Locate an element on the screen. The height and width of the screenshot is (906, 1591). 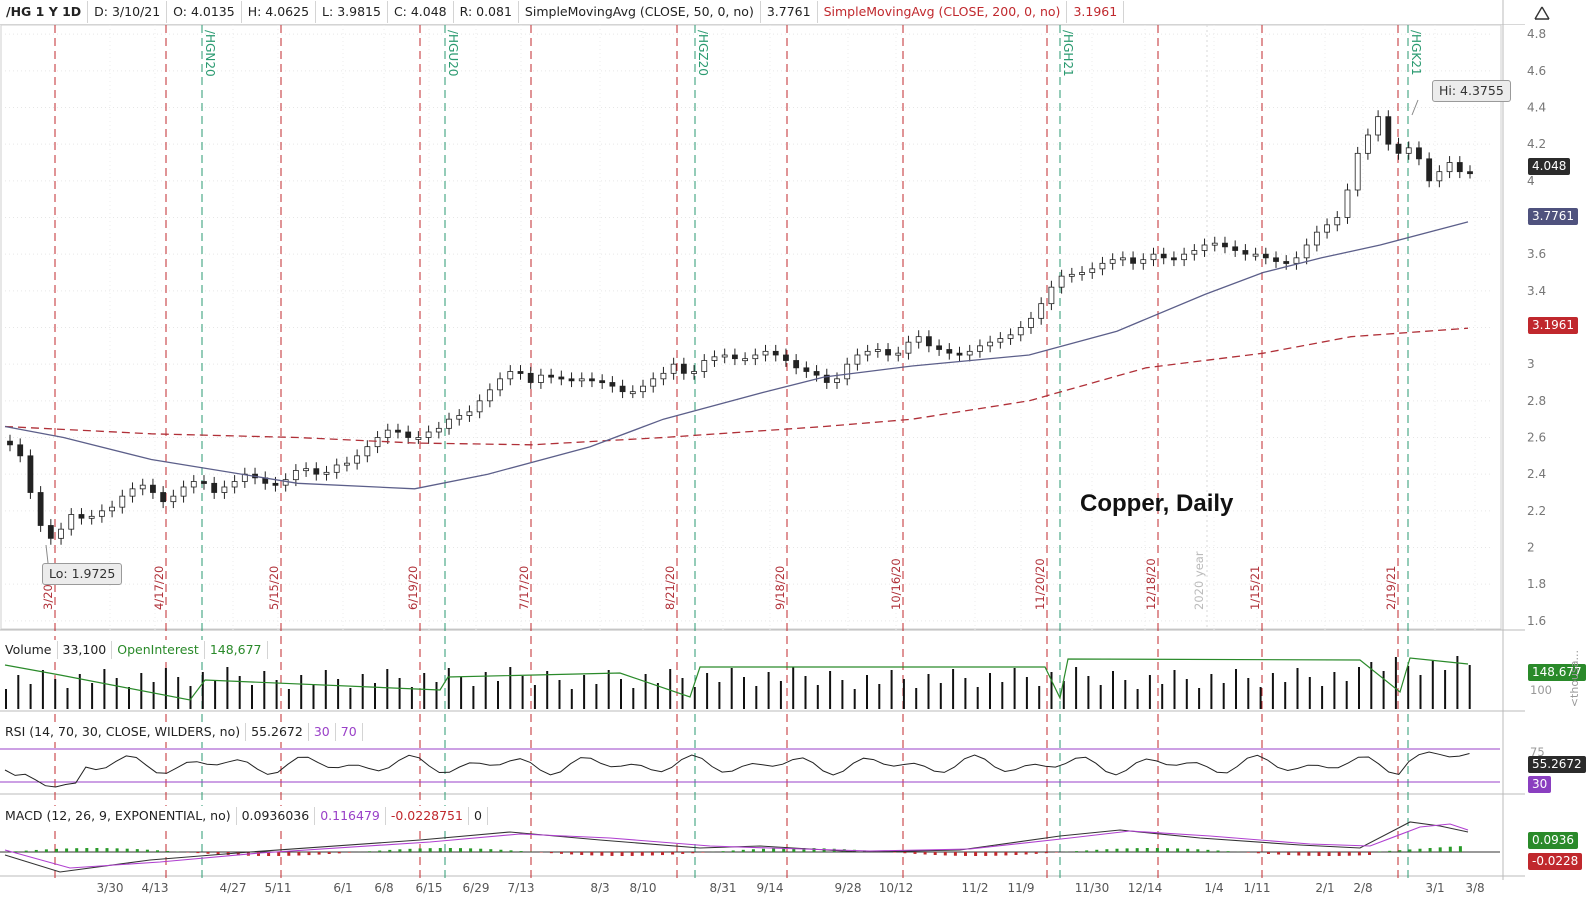
volume-axis-100: 100 is located at coordinates (1541, 690).